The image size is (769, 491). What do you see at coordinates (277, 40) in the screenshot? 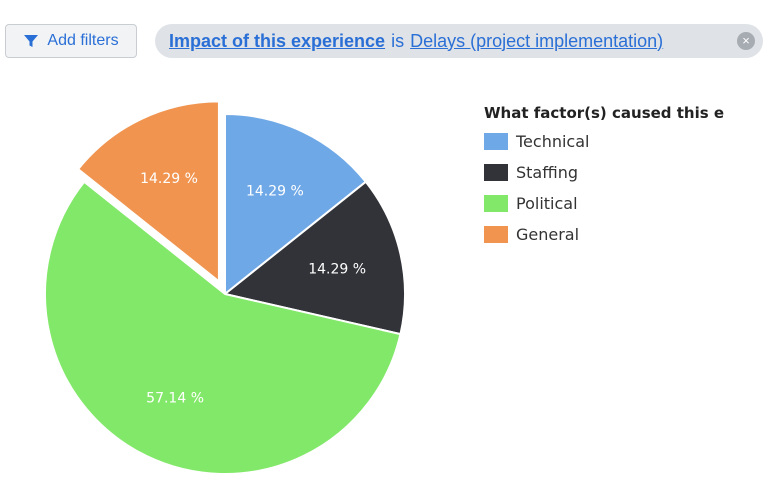
I see `filter-field-link: Impact of this experience` at bounding box center [277, 40].